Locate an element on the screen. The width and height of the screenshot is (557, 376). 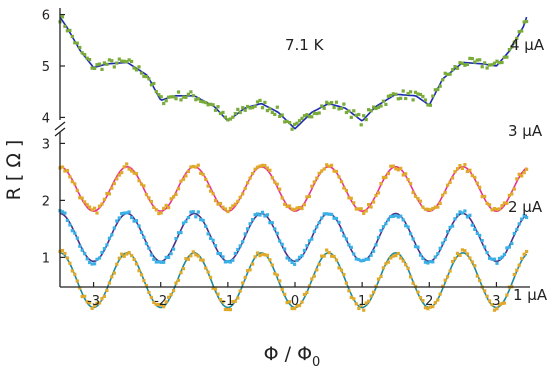
y-tick-label: 2 is located at coordinates (46, 201).